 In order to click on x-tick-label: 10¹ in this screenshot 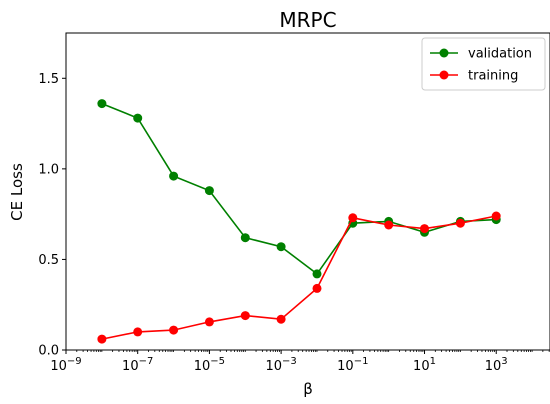, I will do `click(424, 365)`.